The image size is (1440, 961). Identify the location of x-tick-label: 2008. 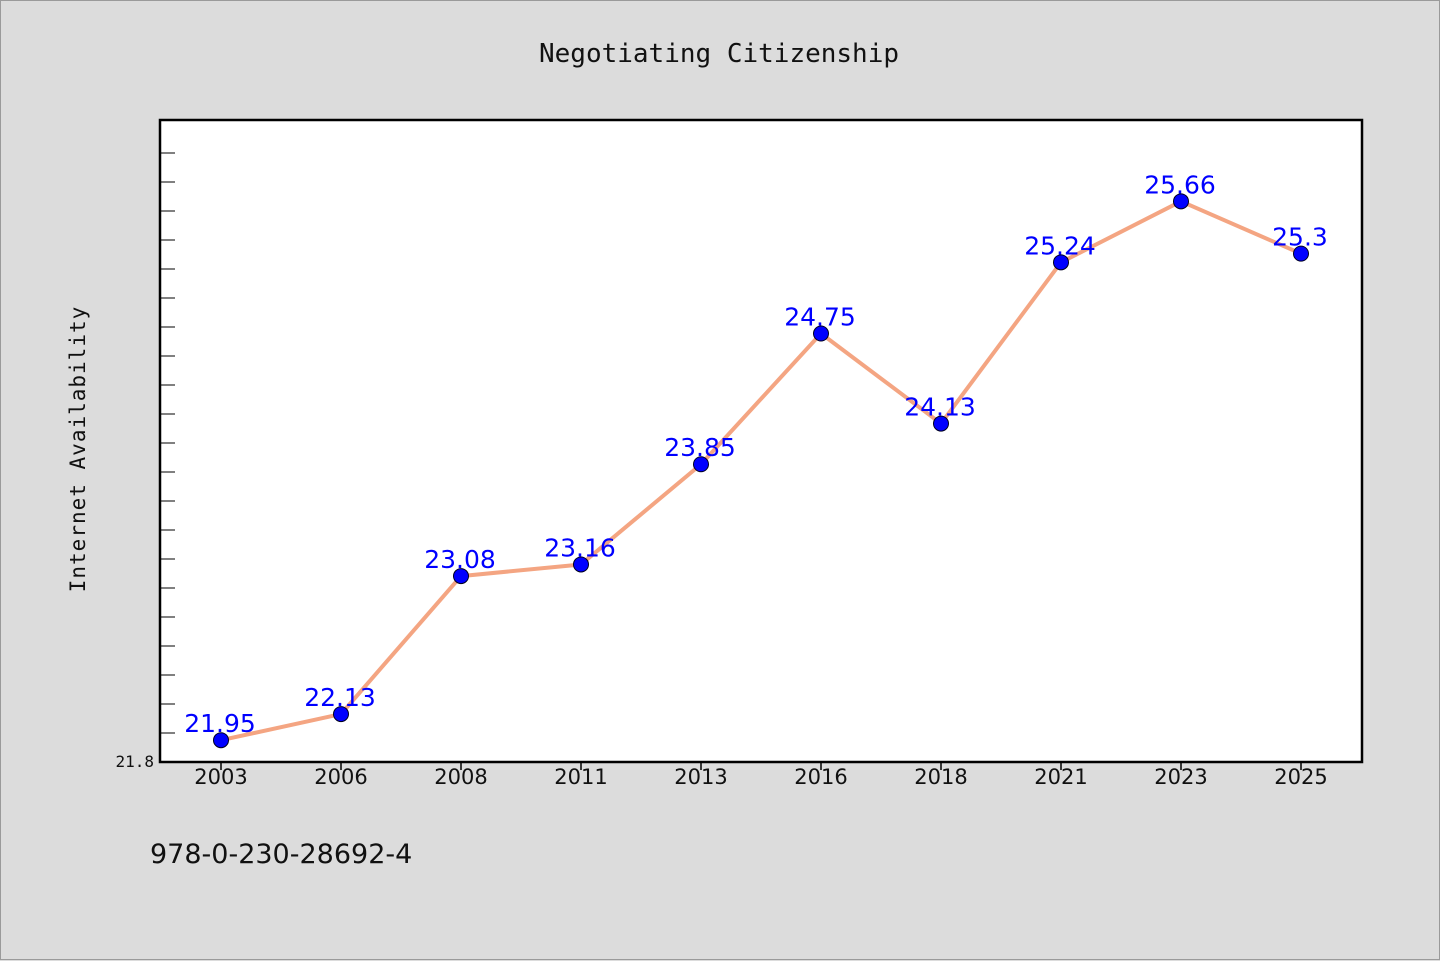
(460, 777).